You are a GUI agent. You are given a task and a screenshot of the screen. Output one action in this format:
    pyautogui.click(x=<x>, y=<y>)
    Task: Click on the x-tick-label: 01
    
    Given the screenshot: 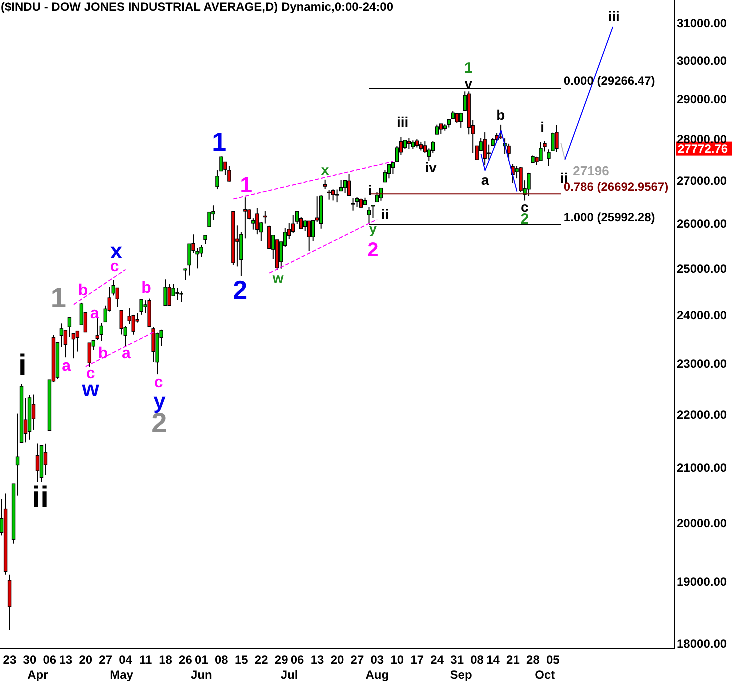 What is the action you would take?
    pyautogui.click(x=202, y=660)
    